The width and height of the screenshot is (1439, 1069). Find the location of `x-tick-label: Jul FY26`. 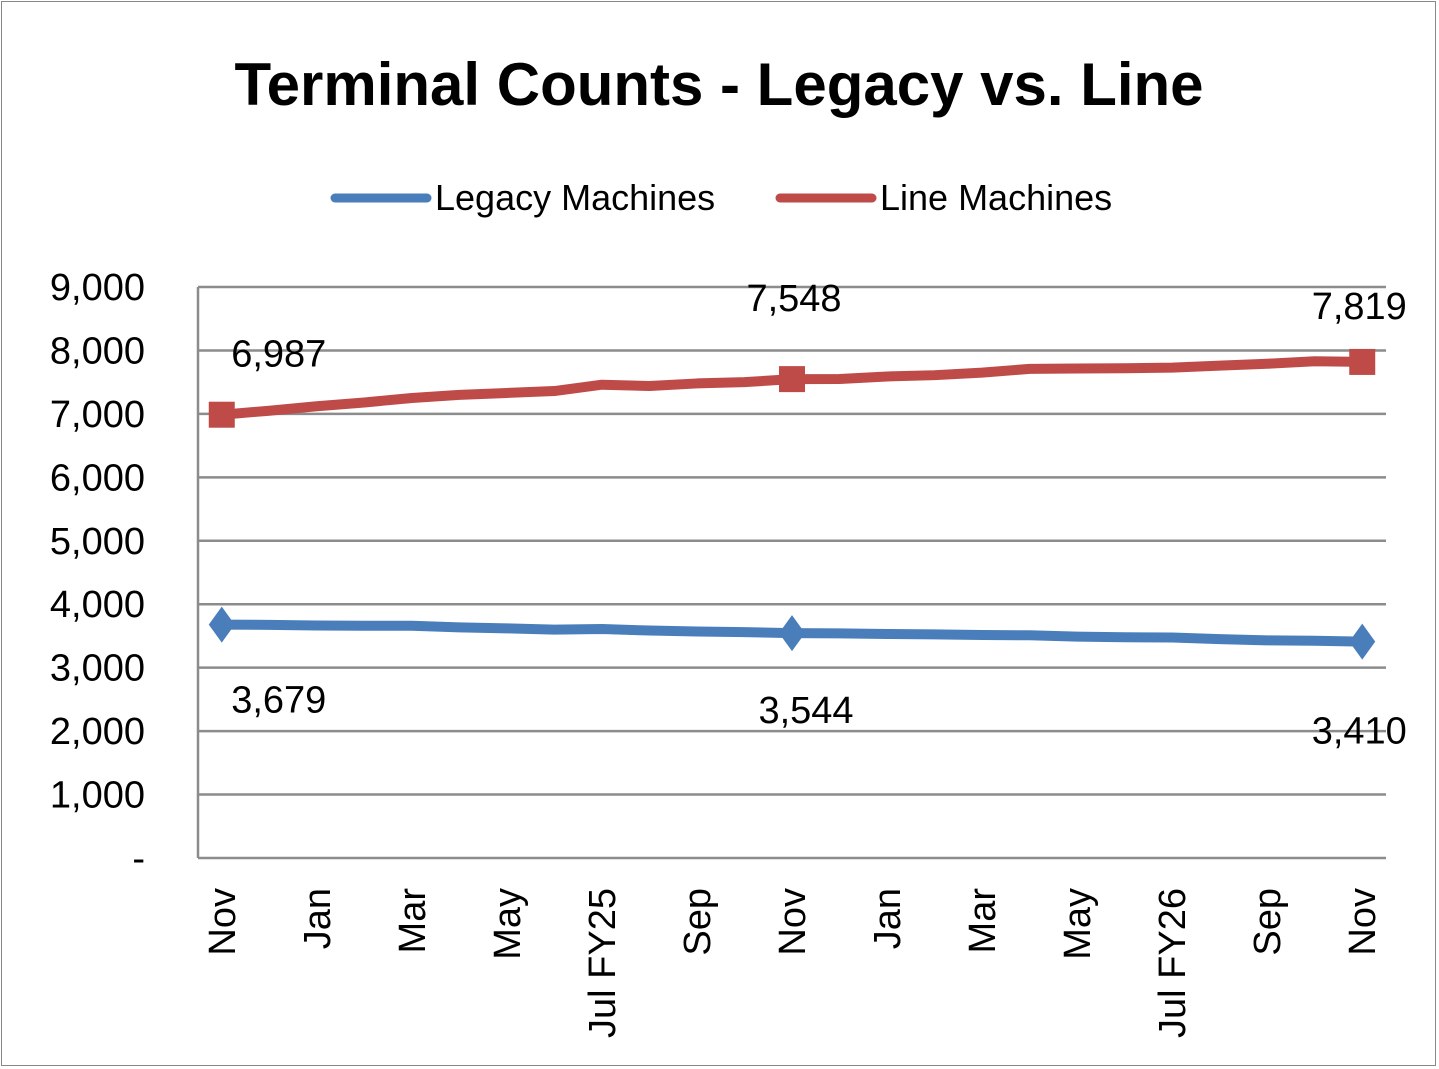

x-tick-label: Jul FY26 is located at coordinates (1173, 963).